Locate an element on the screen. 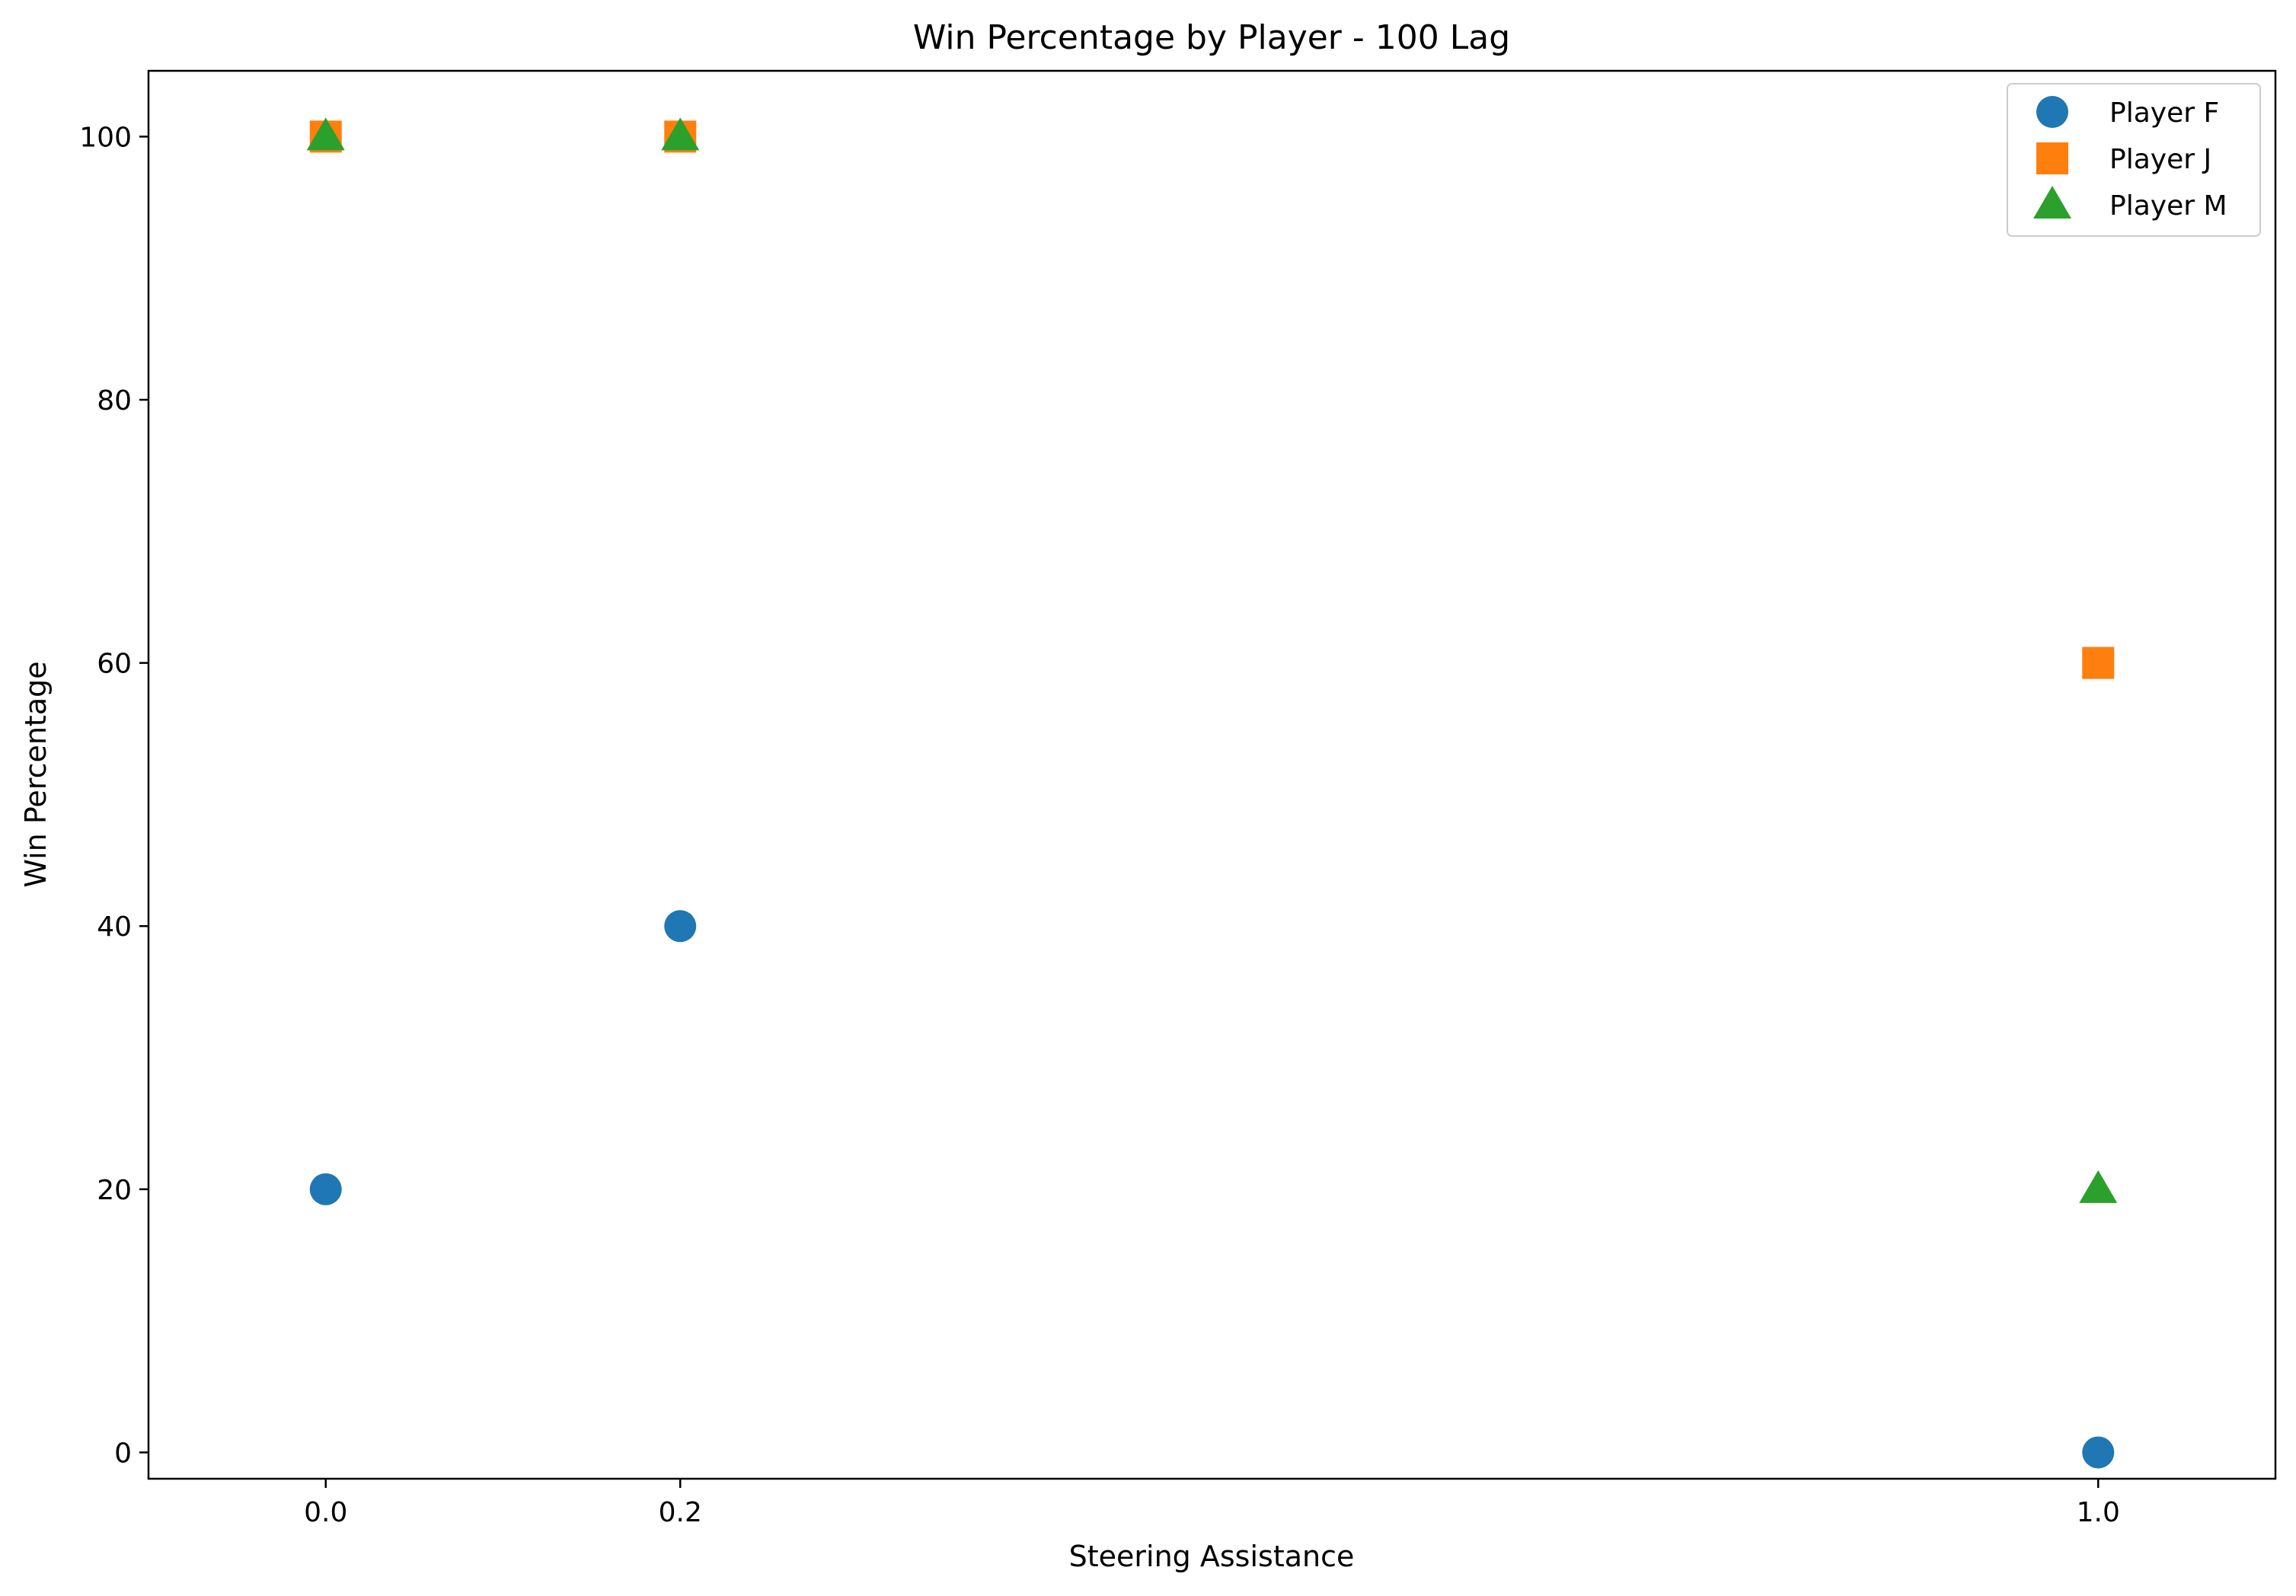 This screenshot has width=2296, height=1596. y-tick-label: 20 is located at coordinates (114, 1190).